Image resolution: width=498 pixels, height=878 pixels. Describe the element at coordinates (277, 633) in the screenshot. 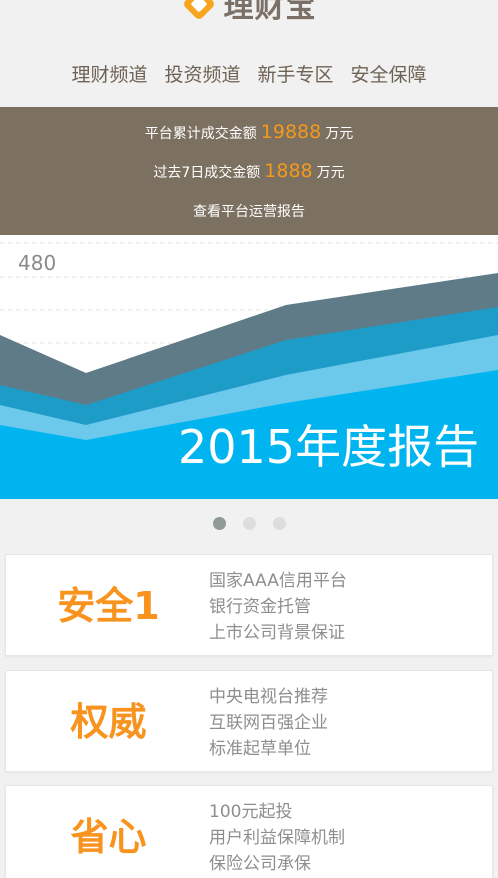

I see `feature-line: 上市公司背景保证` at that location.